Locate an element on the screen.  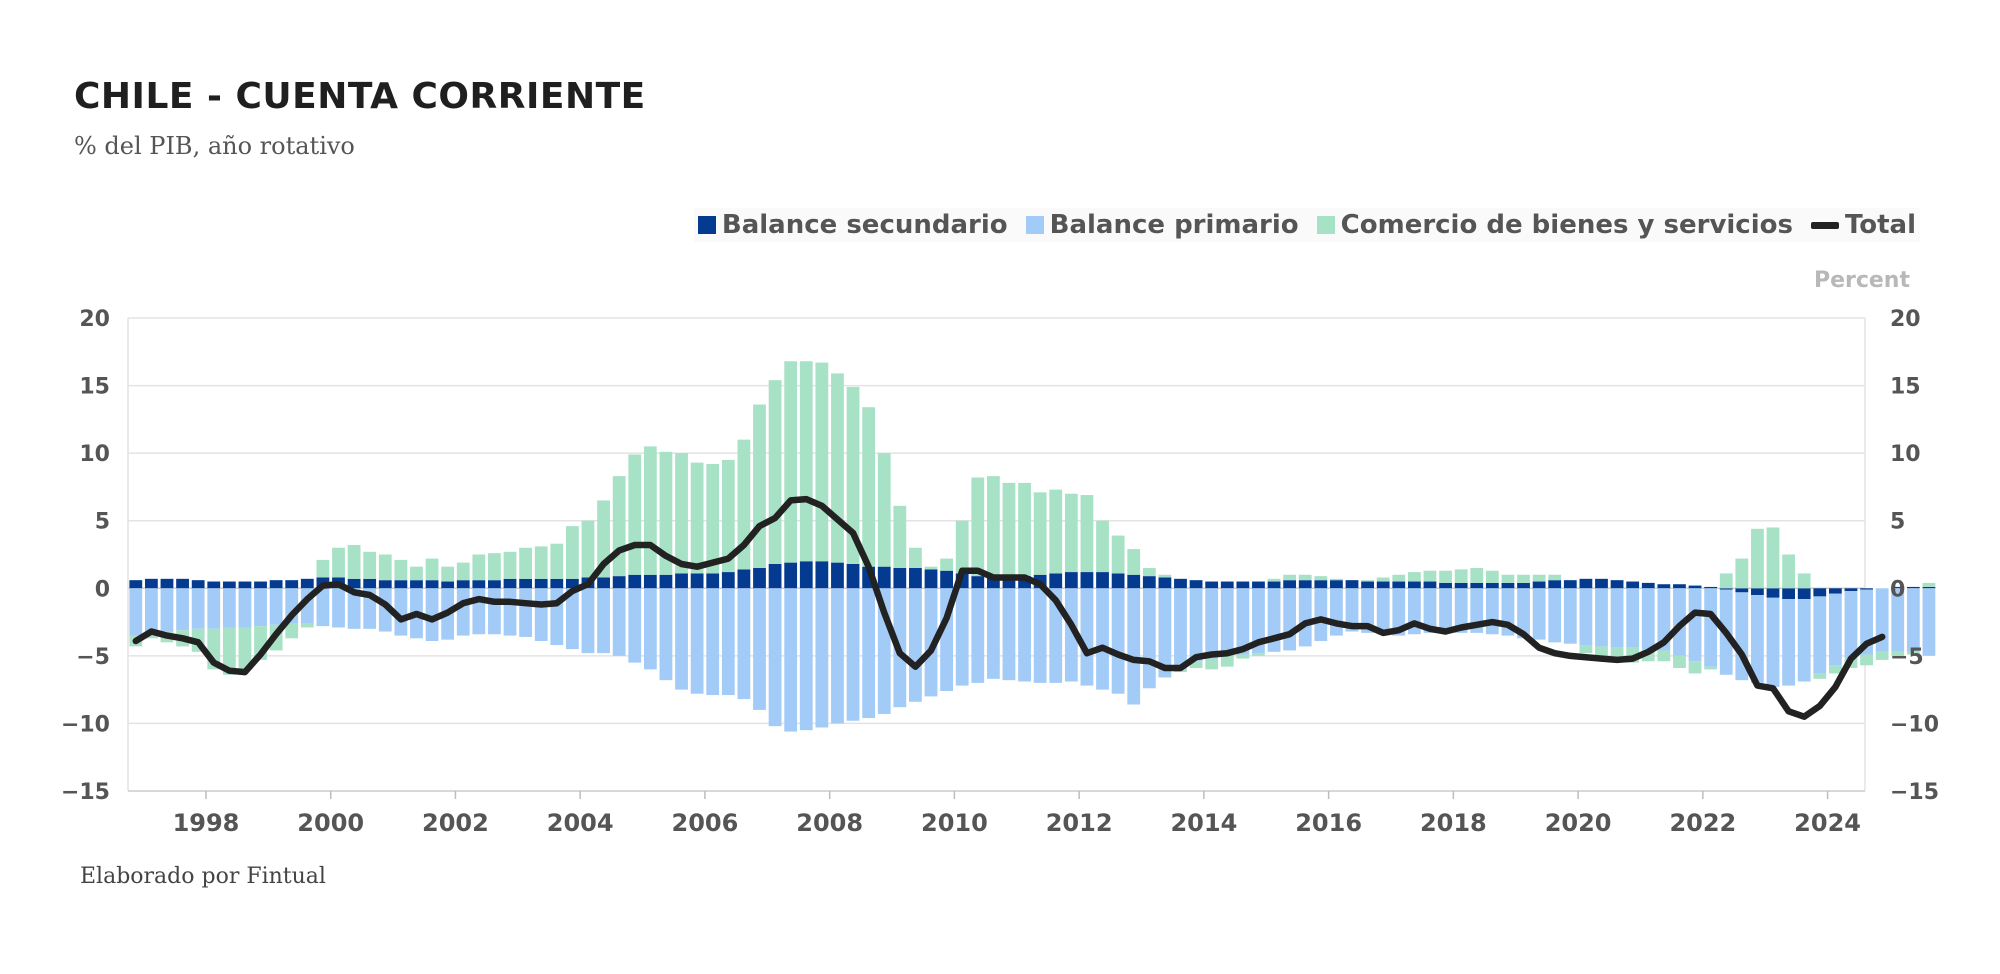
x-tick-label: 2000 is located at coordinates (330, 823).